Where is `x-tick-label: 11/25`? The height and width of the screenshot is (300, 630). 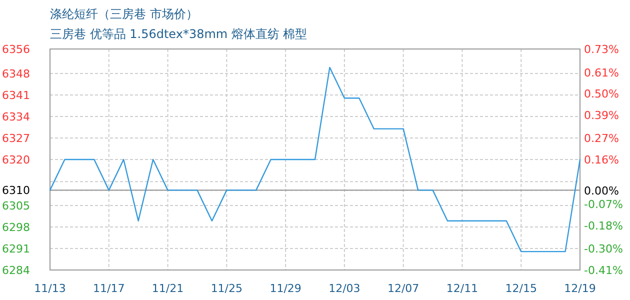 x-tick-label: 11/25 is located at coordinates (226, 288).